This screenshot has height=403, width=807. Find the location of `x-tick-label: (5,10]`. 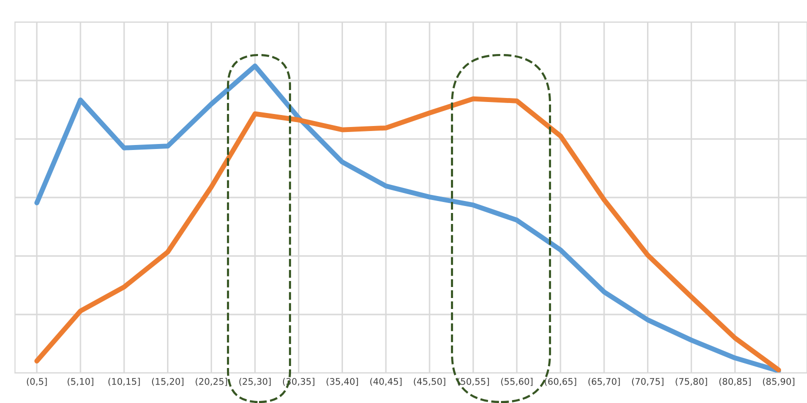

x-tick-label: (5,10] is located at coordinates (81, 382).